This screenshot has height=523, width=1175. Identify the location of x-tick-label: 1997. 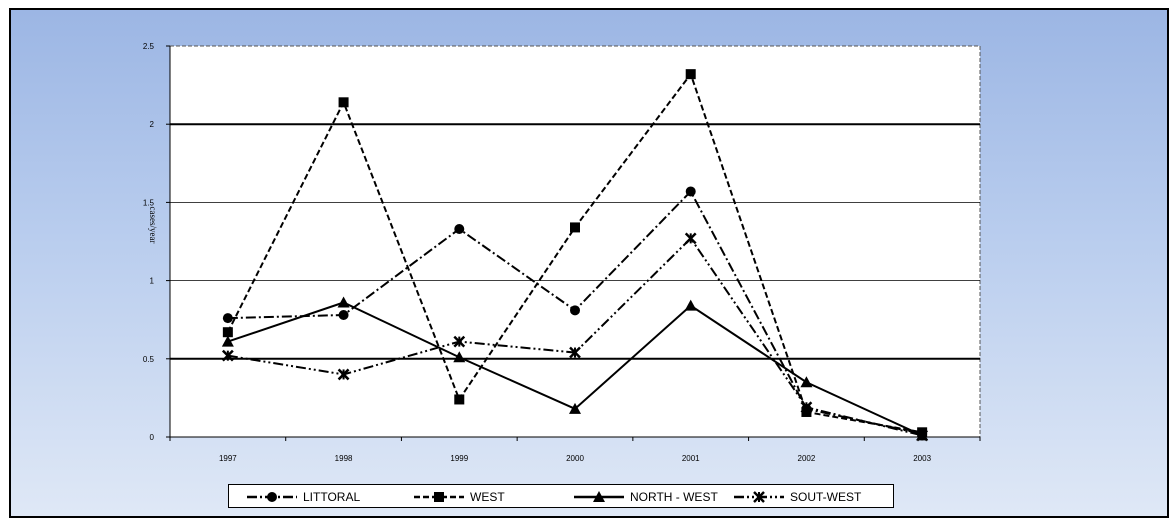
(228, 458).